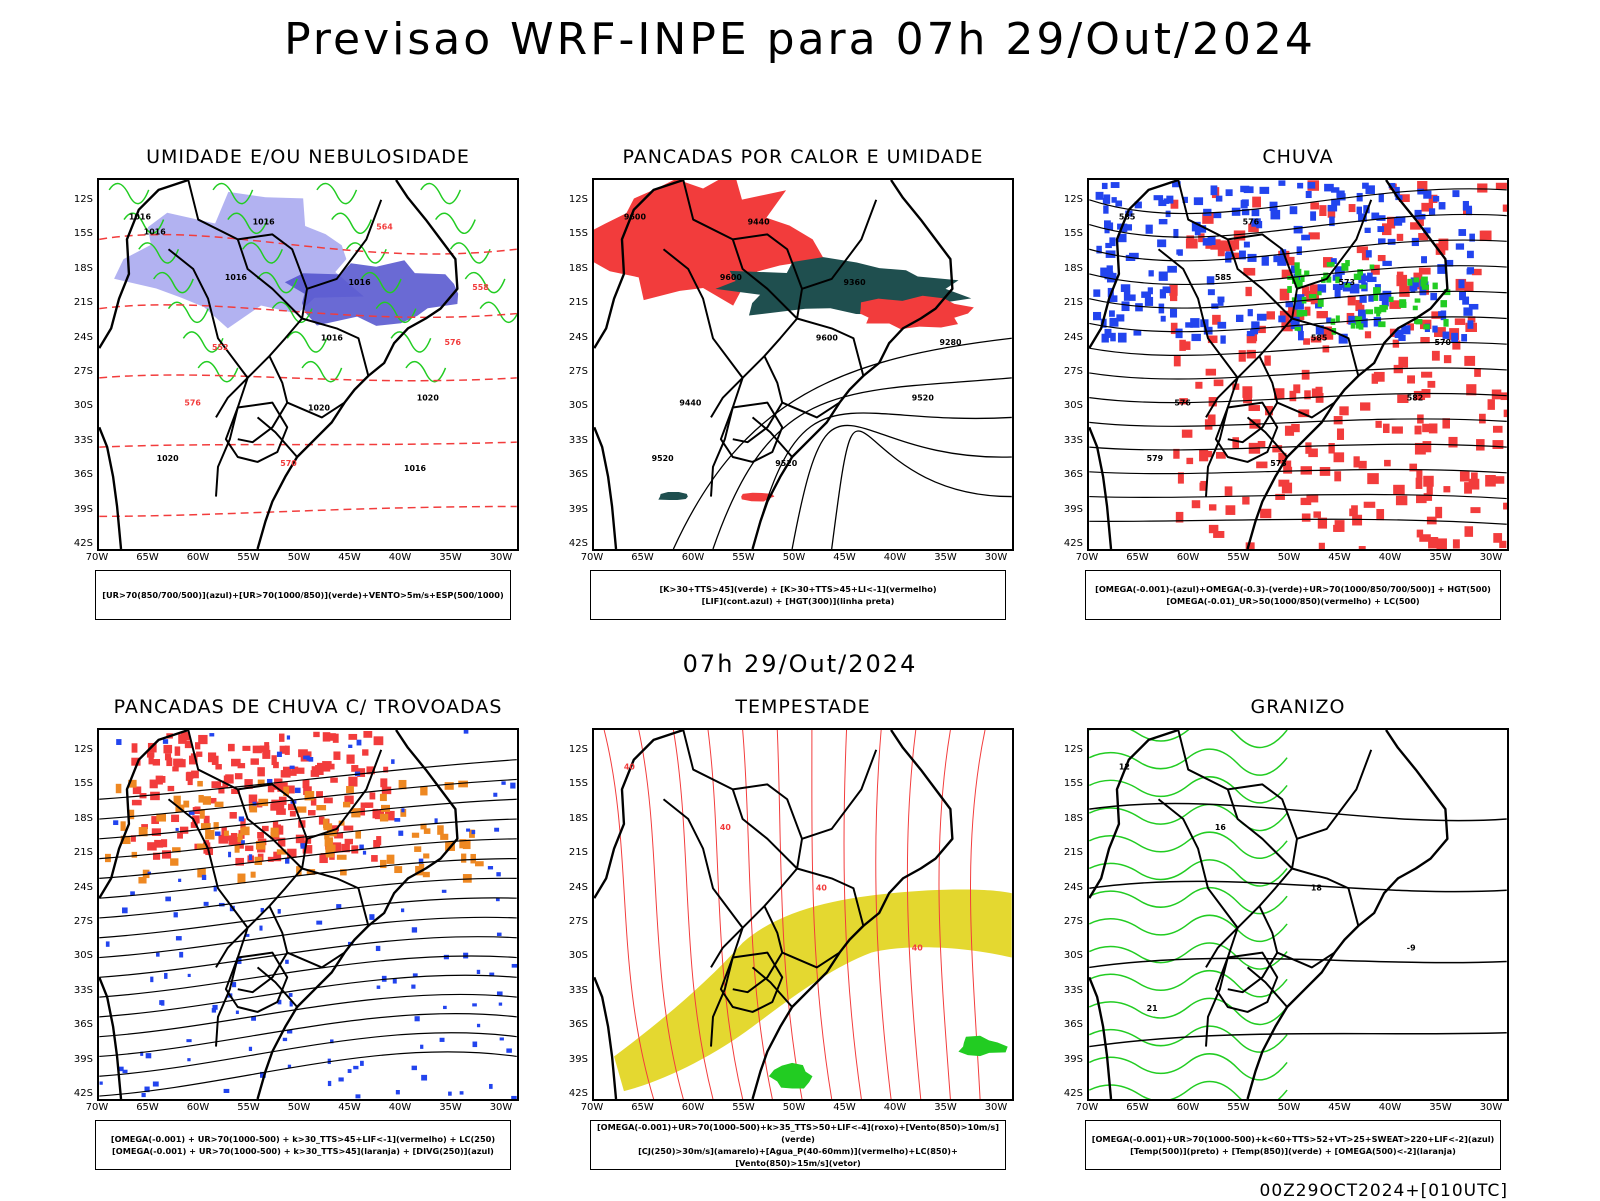  I want to click on forecast-time-label: 07h 29/Out/2024, so click(800, 664).